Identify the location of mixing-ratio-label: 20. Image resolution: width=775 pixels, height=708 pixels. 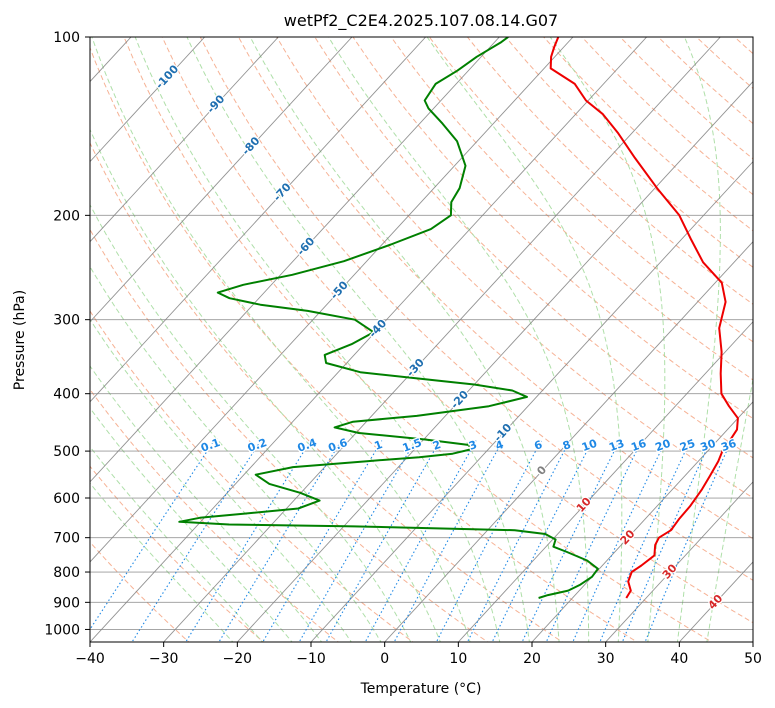
(663, 446).